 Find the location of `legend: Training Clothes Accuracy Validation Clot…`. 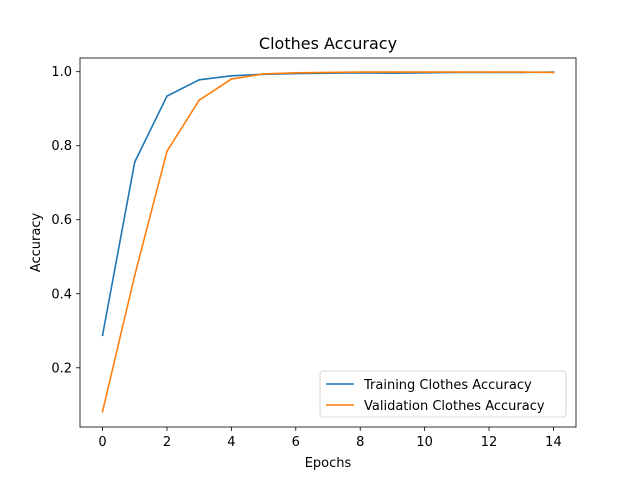

legend: Training Clothes Accuracy Validation Clot… is located at coordinates (443, 394).